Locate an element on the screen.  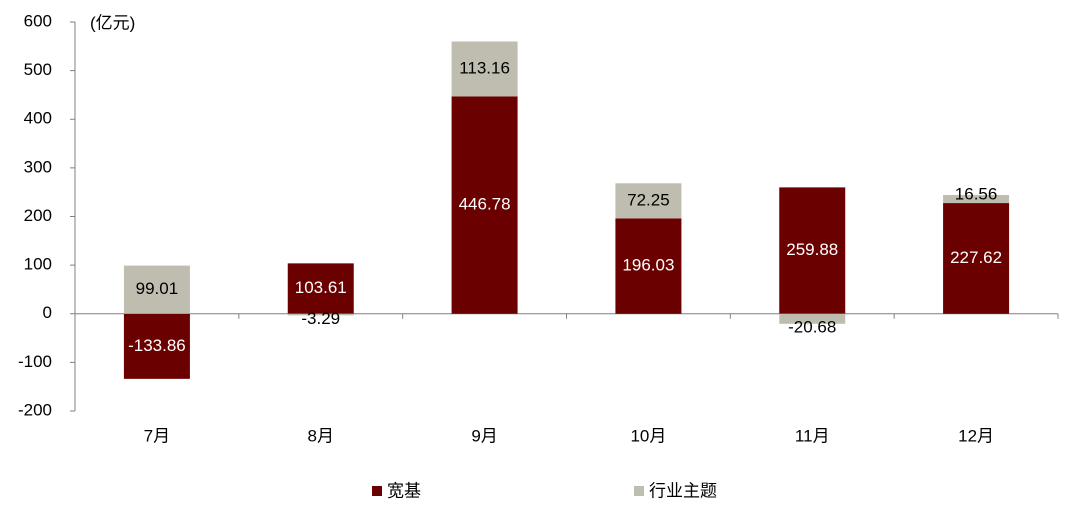
y-tick-label: -200 is located at coordinates (35, 409).